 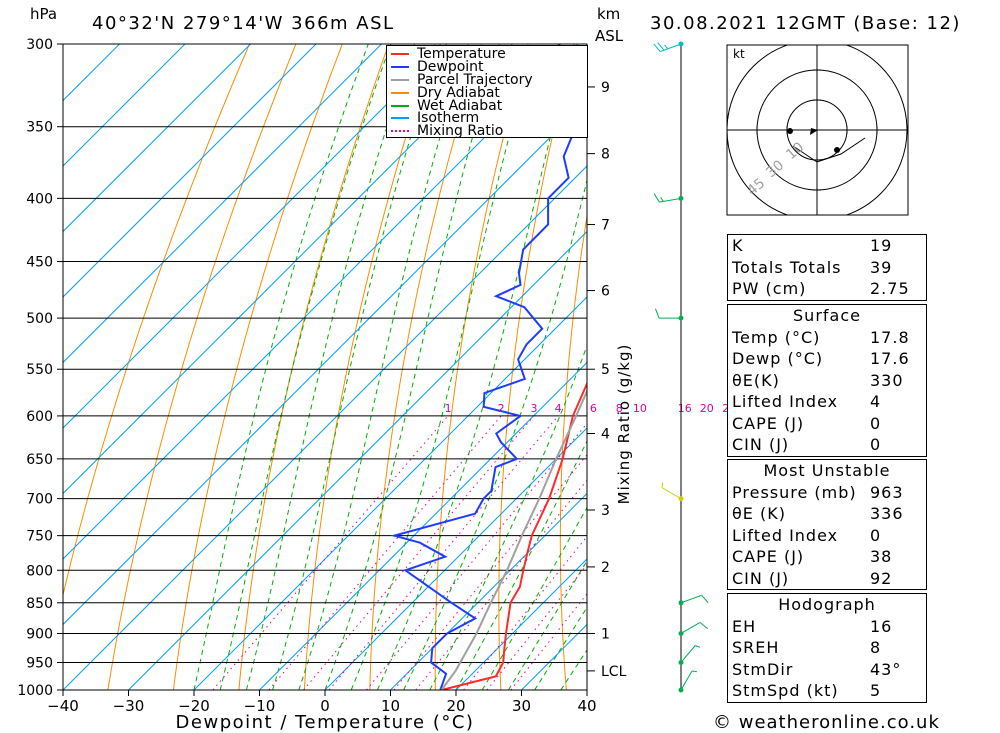 What do you see at coordinates (707, 408) in the screenshot?
I see `mixing-ratio-label: 20` at bounding box center [707, 408].